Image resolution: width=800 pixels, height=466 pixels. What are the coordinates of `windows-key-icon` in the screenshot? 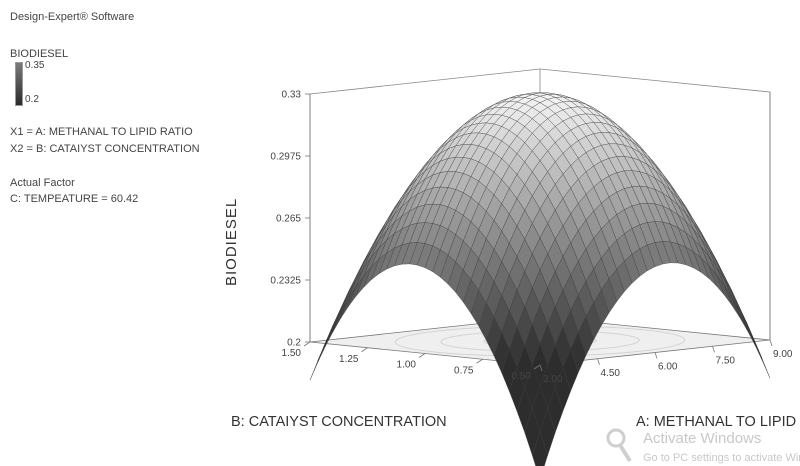 It's located at (619, 445).